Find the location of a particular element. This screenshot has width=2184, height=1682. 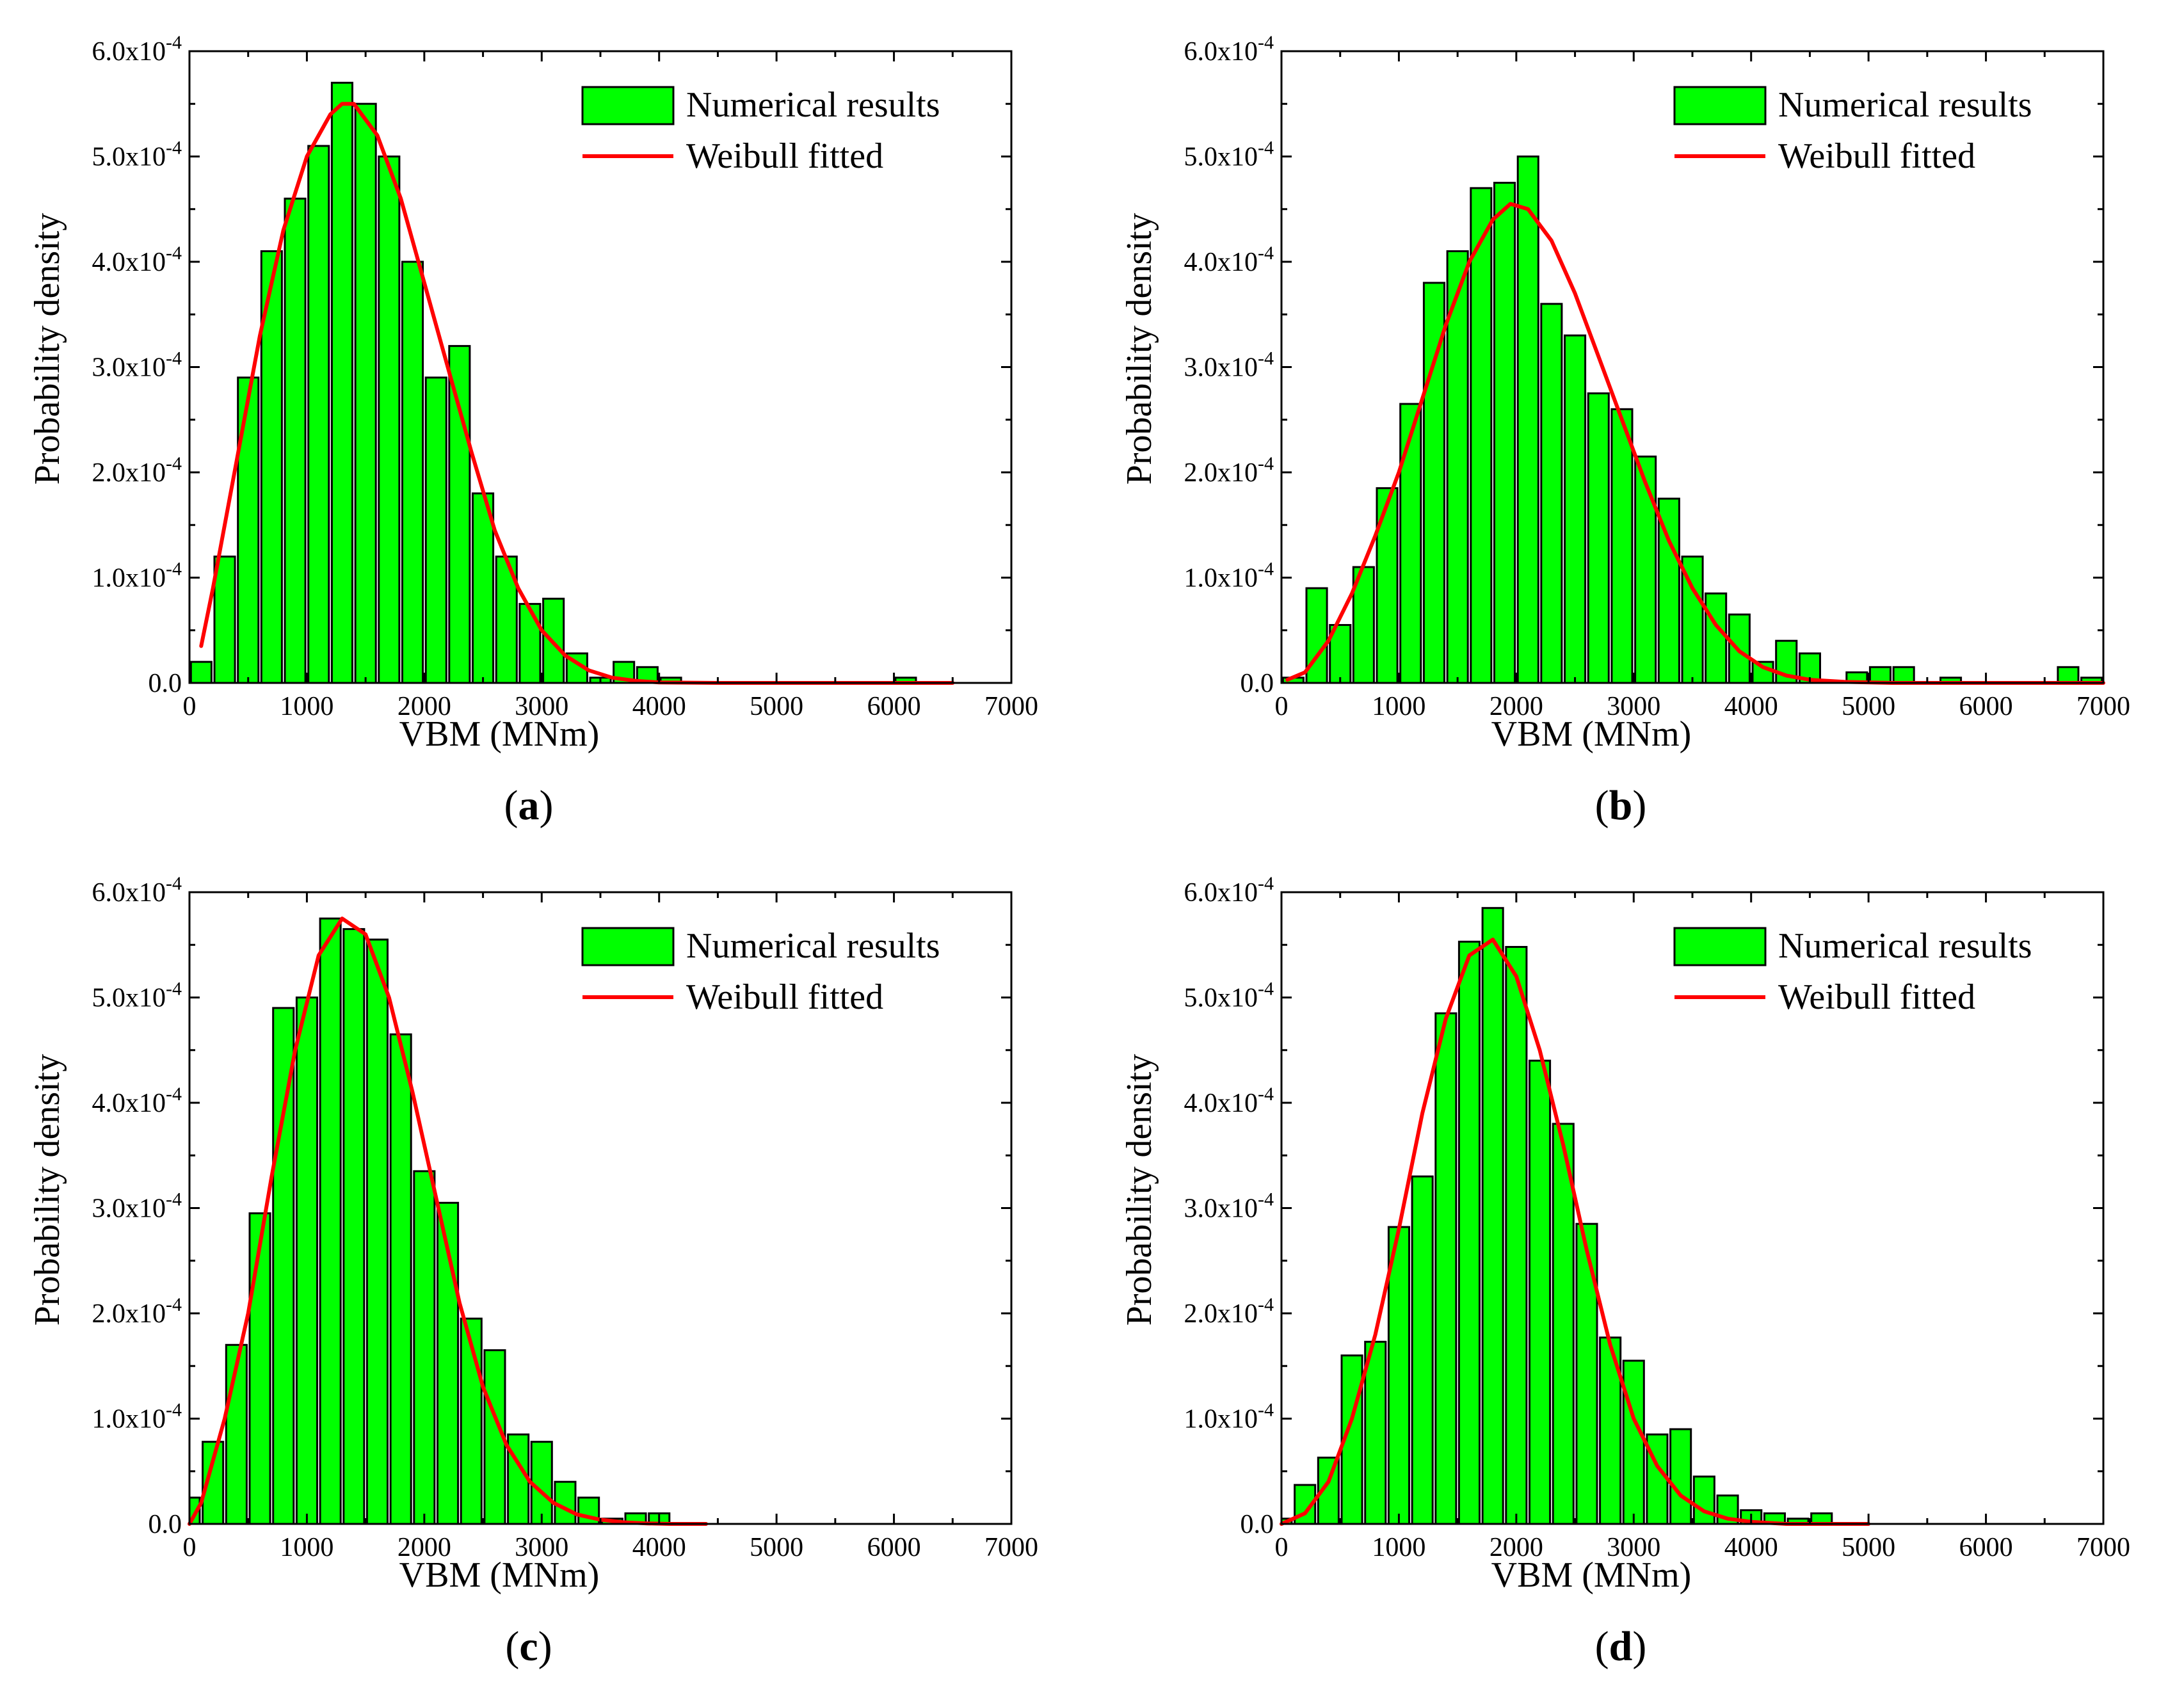

panel-label: (c) is located at coordinates (529, 1646).